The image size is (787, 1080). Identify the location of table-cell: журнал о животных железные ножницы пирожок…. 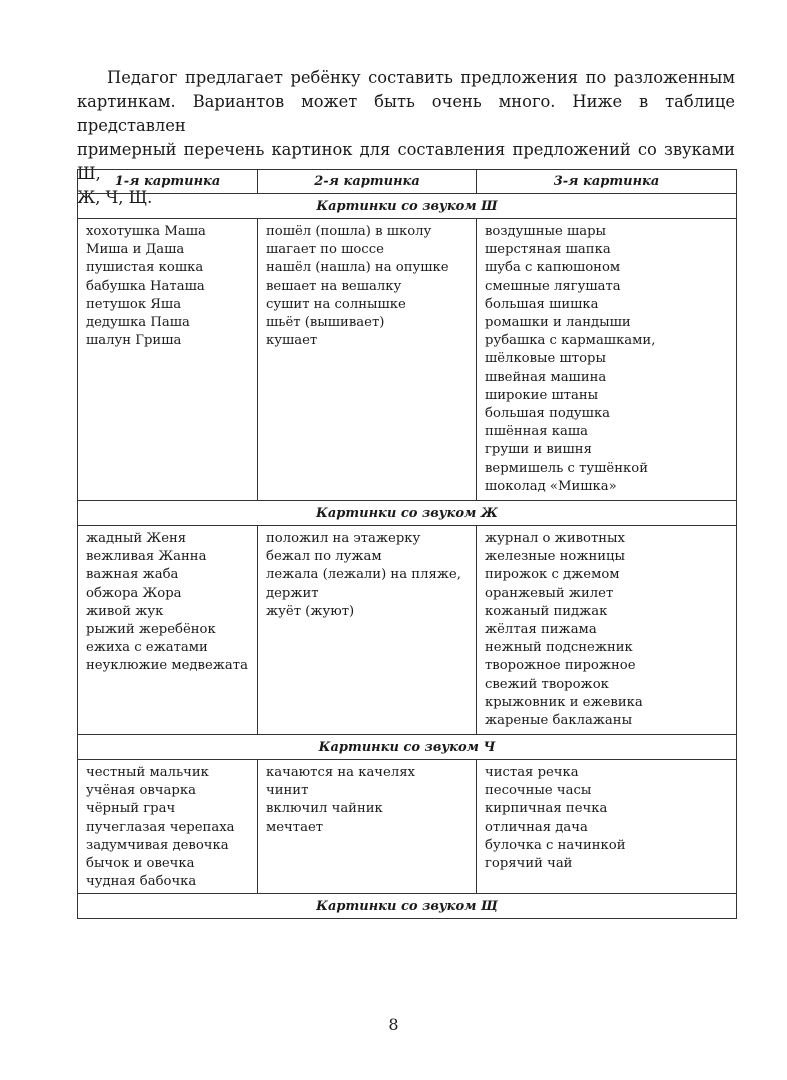
(606, 630).